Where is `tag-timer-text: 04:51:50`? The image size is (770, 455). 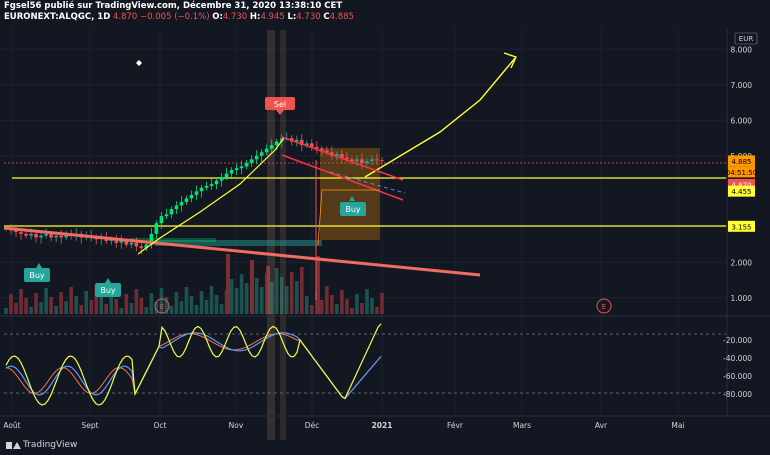 tag-timer-text: 04:51:50 is located at coordinates (741, 173).